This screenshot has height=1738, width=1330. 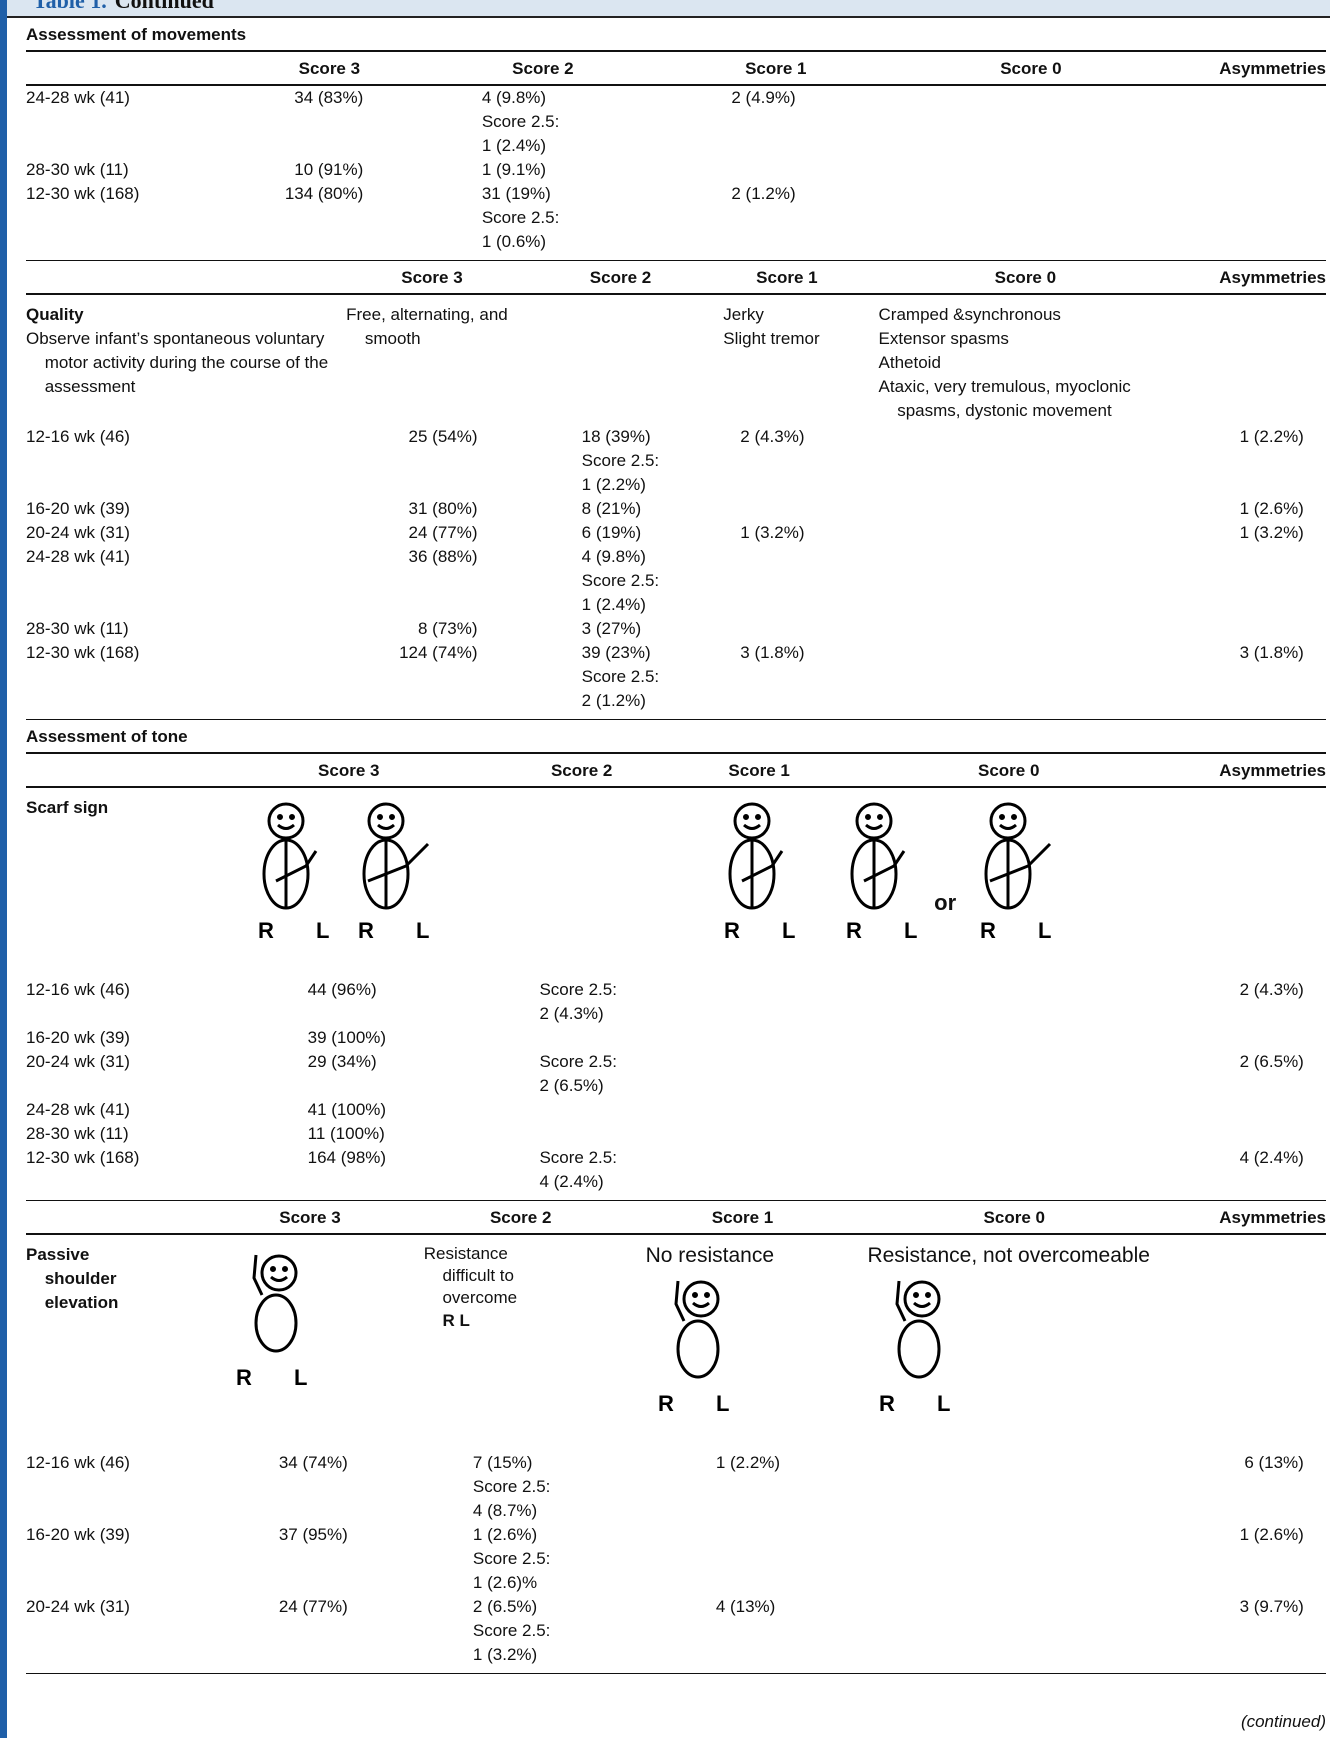 I want to click on item-name: Quality, so click(x=55, y=314).